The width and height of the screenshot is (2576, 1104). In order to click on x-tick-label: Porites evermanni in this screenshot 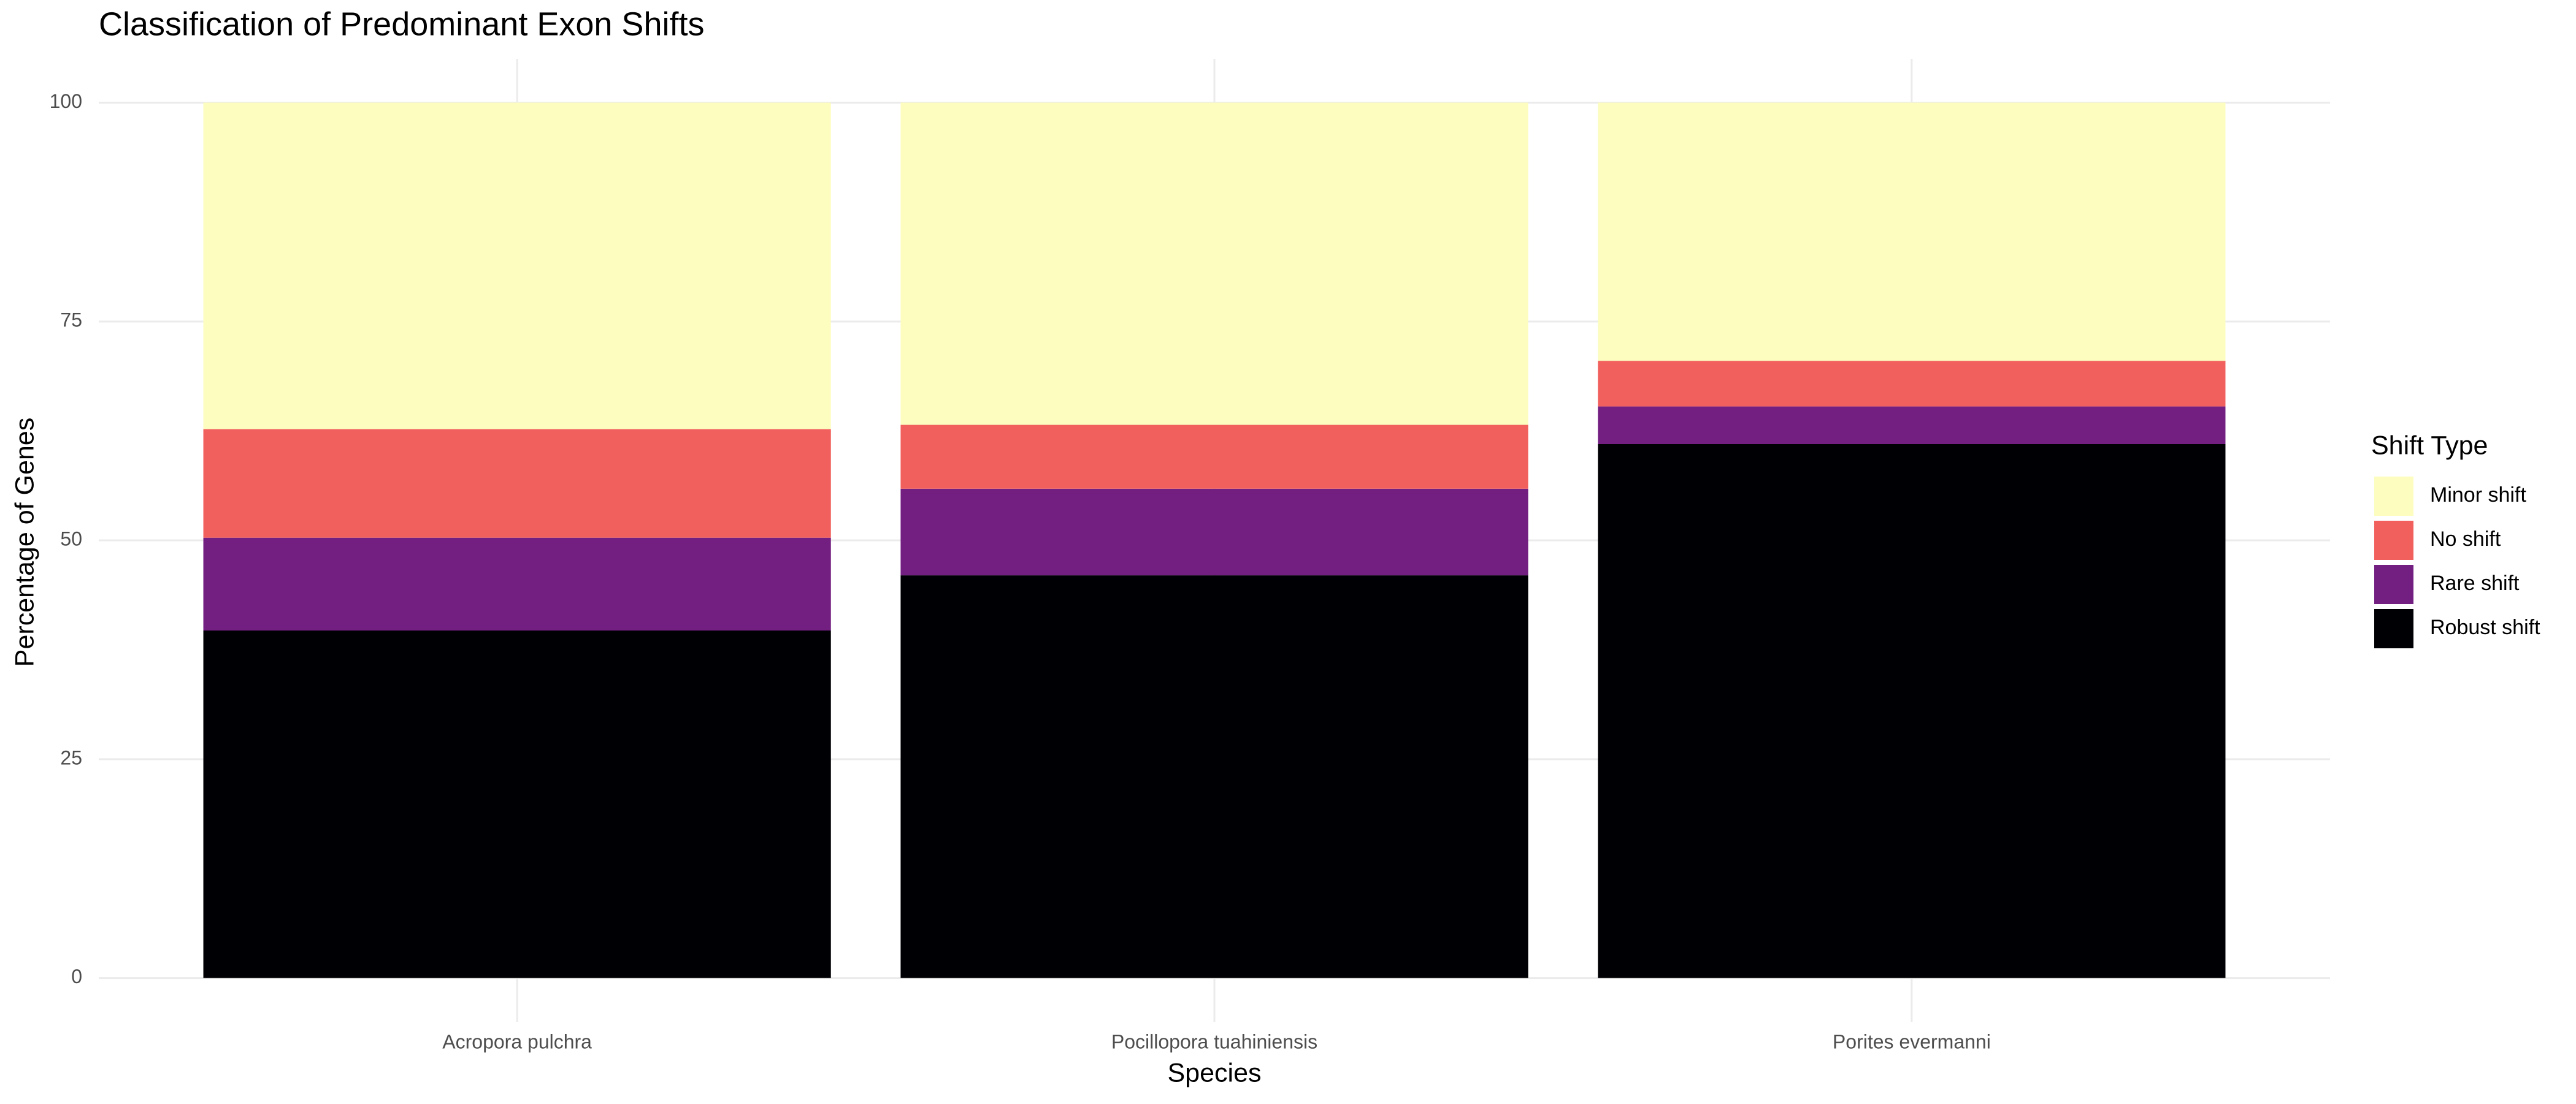, I will do `click(1912, 1041)`.